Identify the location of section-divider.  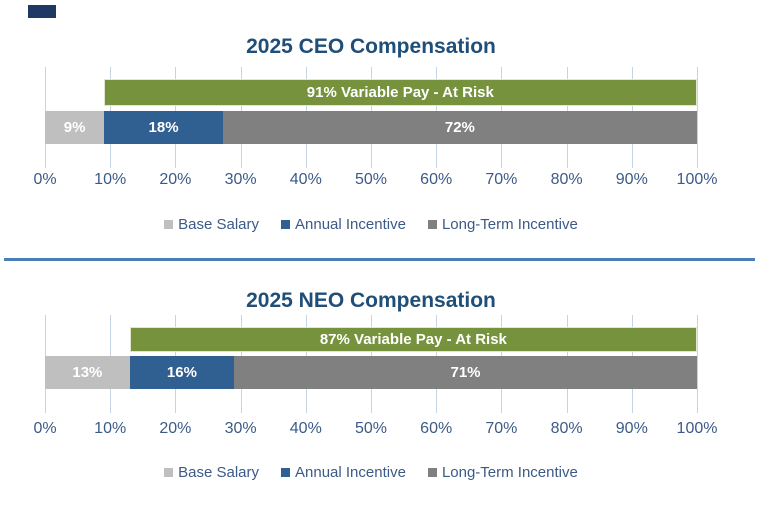
(379, 259).